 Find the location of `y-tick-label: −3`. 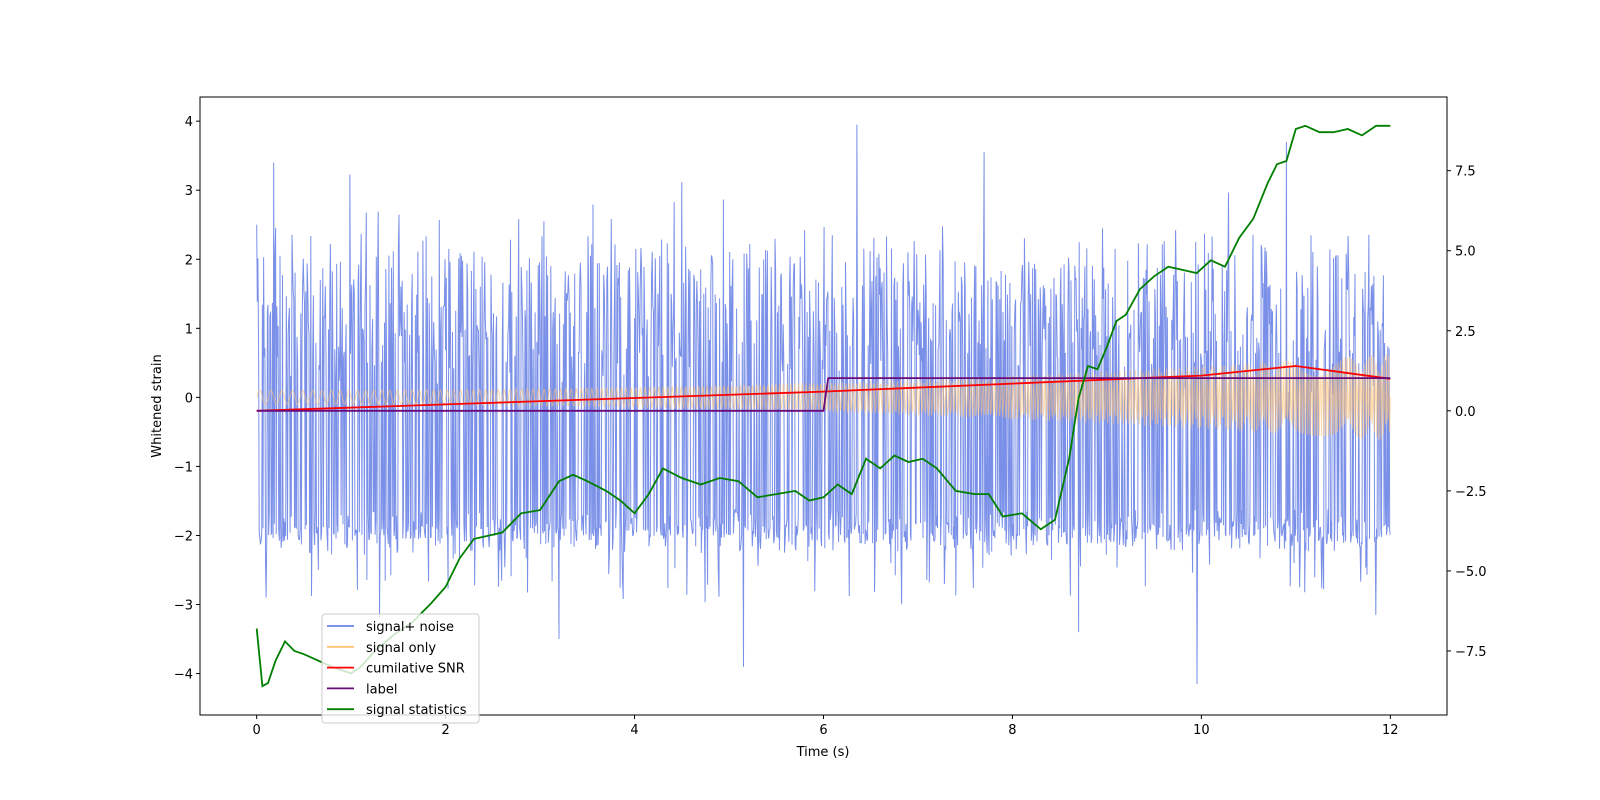

y-tick-label: −3 is located at coordinates (183, 606).